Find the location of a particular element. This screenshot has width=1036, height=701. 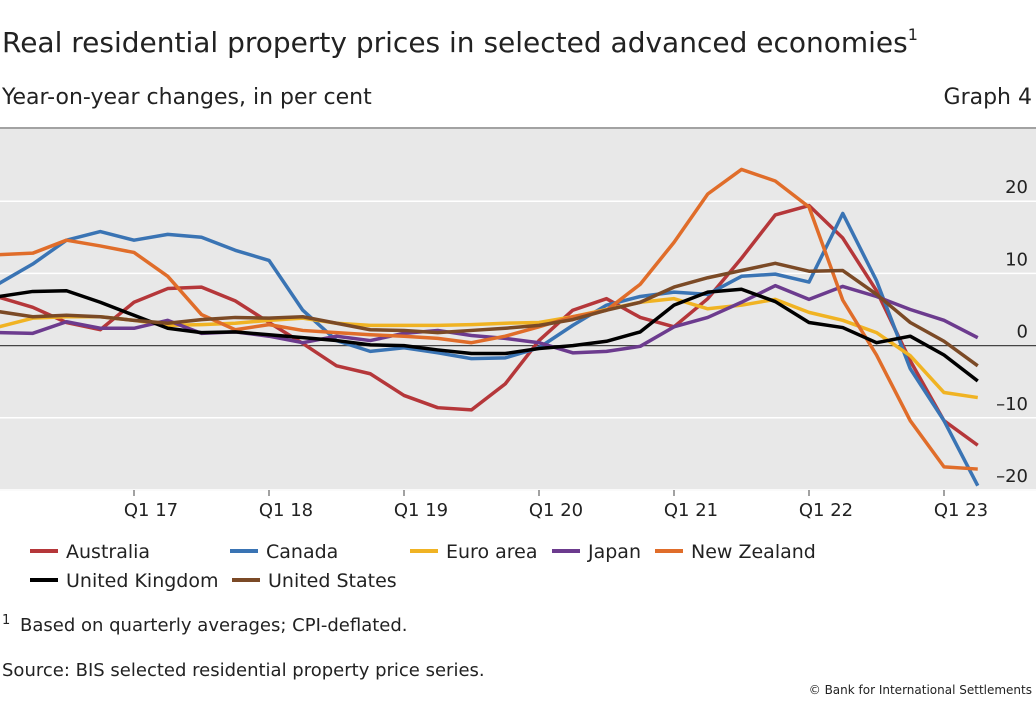

graph-label: Graph 4 is located at coordinates (988, 97).